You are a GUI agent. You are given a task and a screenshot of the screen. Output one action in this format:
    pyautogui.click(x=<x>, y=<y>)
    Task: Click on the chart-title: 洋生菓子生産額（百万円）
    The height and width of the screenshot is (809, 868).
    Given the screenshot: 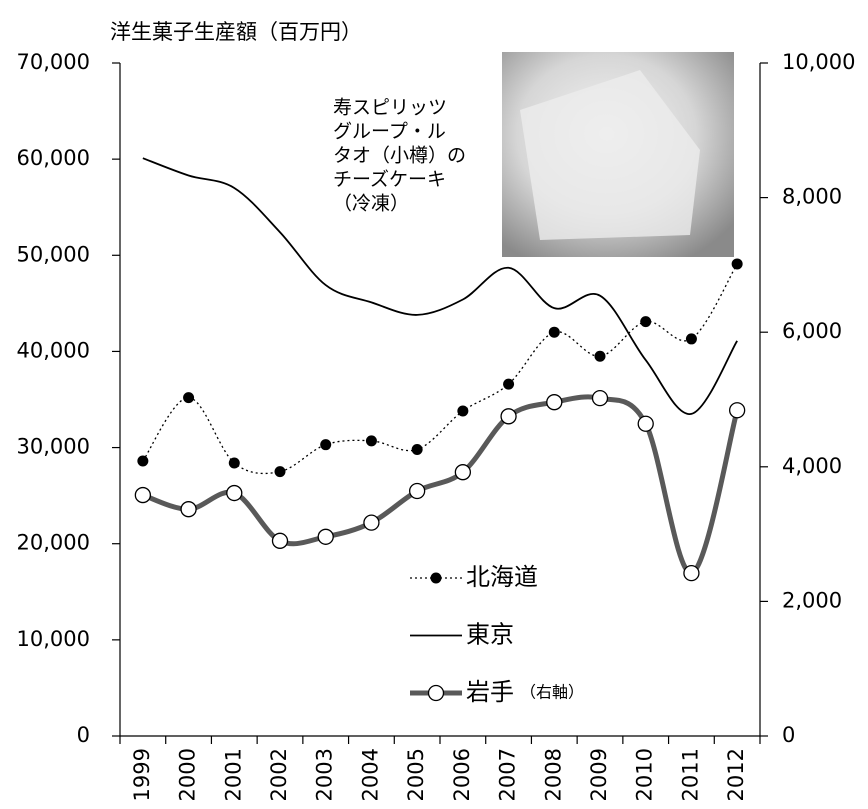 What is the action you would take?
    pyautogui.click(x=236, y=32)
    